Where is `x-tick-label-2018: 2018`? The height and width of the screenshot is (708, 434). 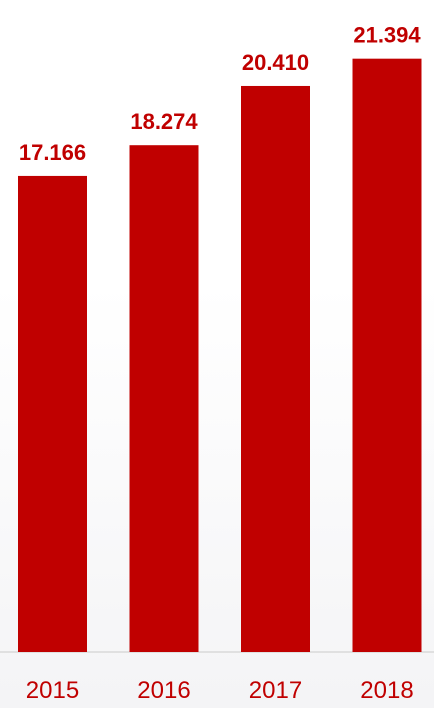
x-tick-label-2018: 2018 is located at coordinates (386, 690).